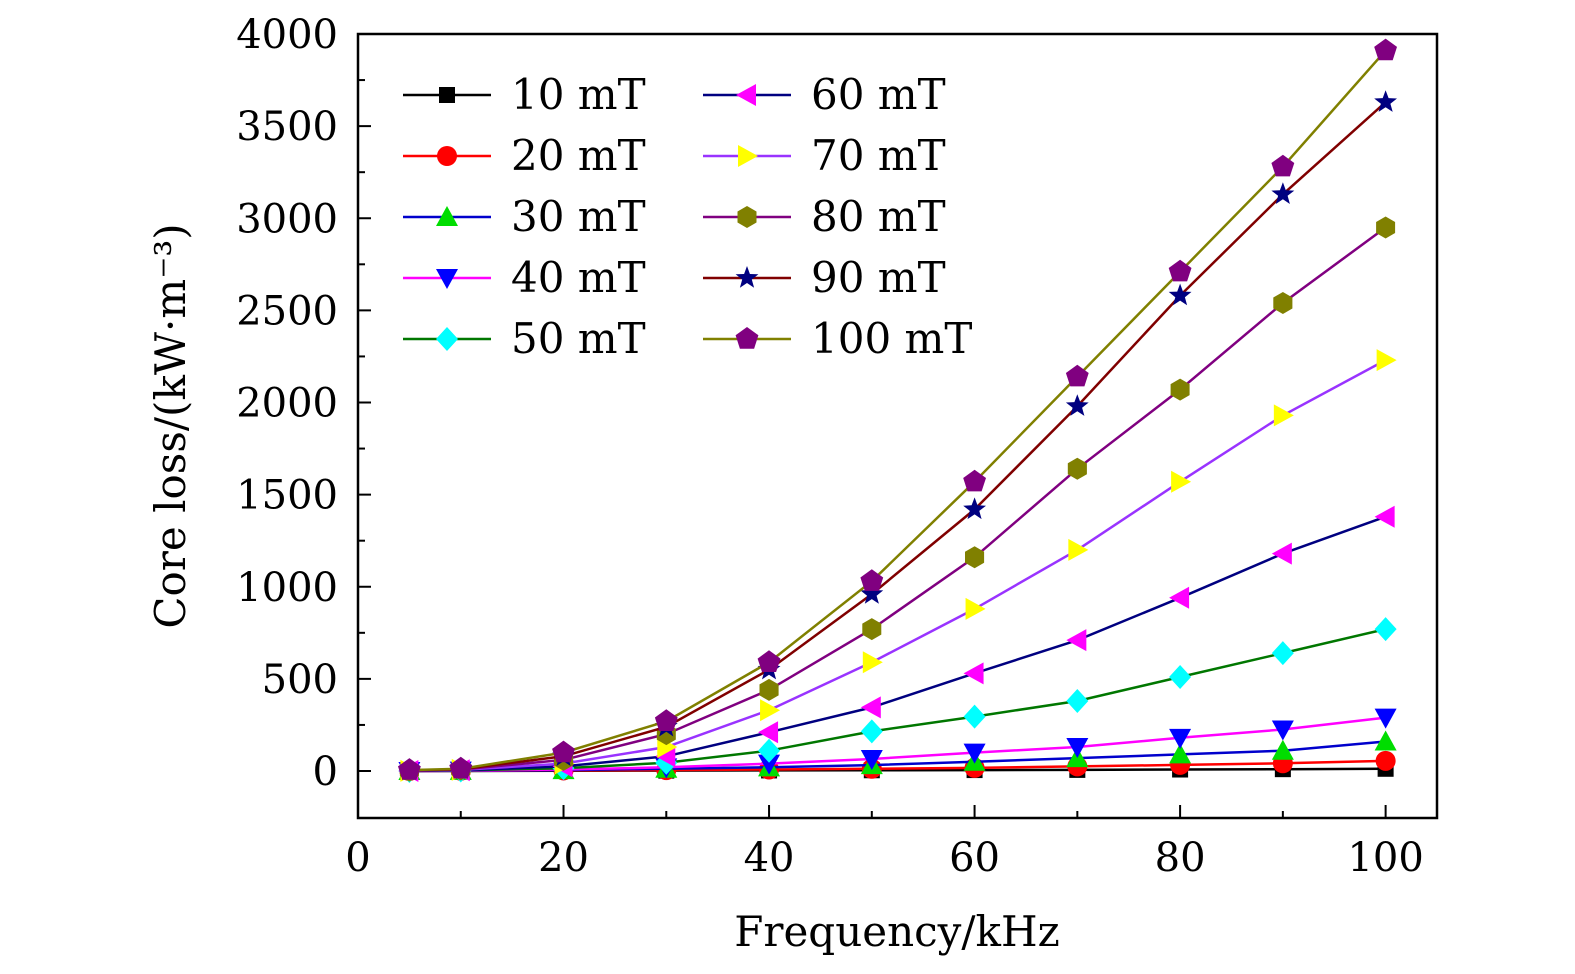  What do you see at coordinates (447, 339) in the screenshot?
I see `legend-marker-50-mt` at bounding box center [447, 339].